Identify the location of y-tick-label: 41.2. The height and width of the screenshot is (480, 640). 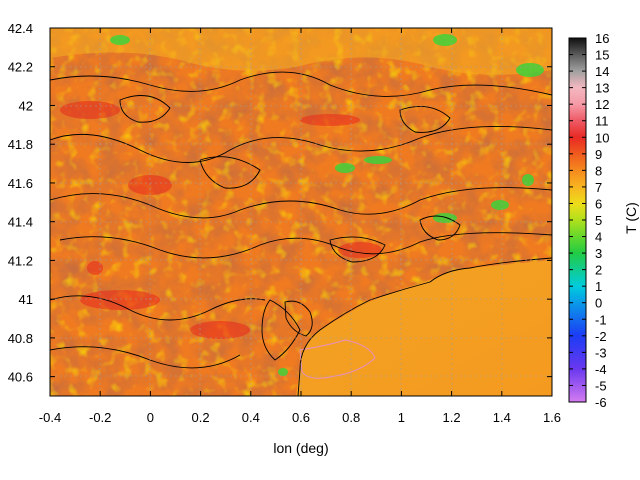
(20, 260).